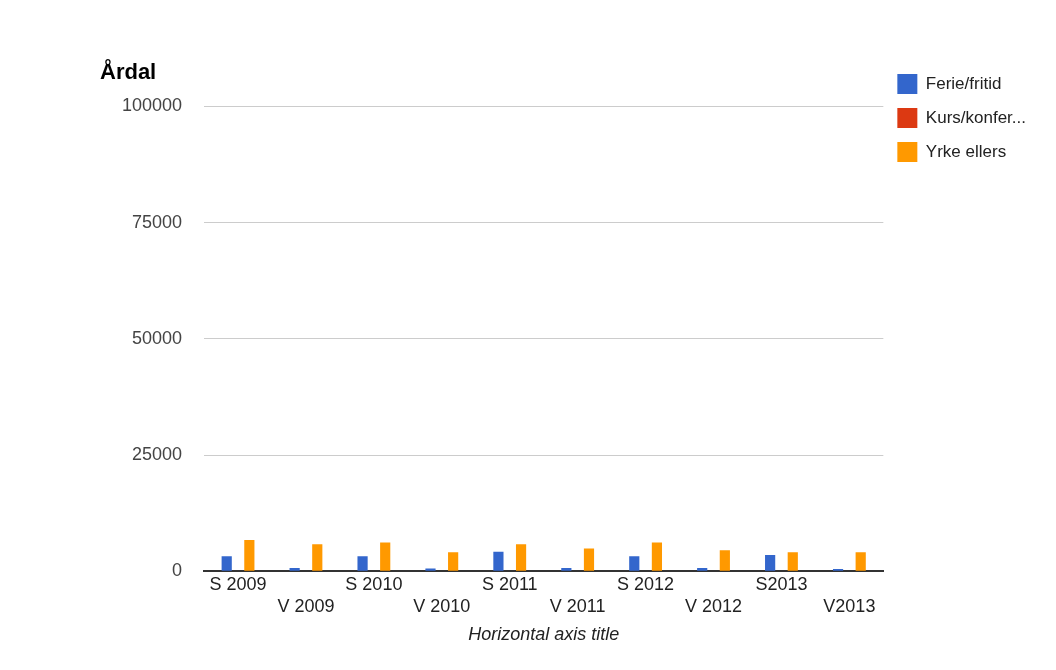  I want to click on x-tick-label: S 2011, so click(509, 583).